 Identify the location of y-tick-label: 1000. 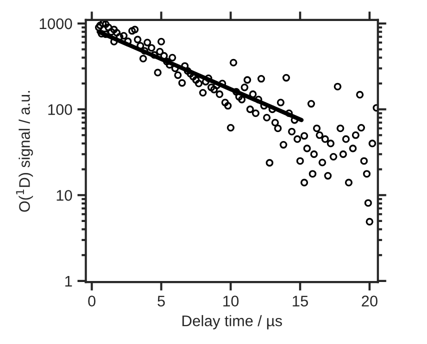
(56, 24).